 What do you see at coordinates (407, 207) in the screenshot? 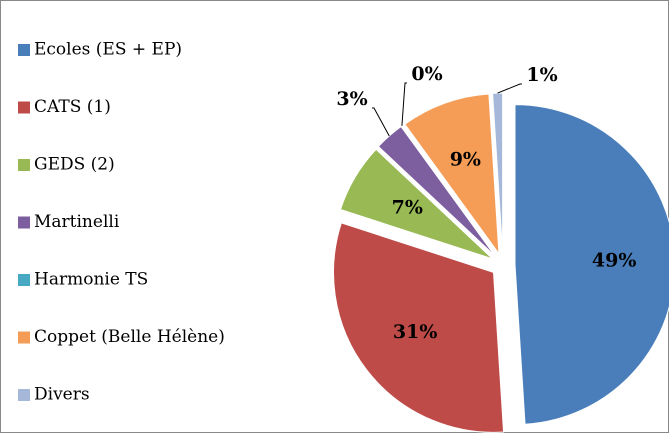
I see `data-label: 7%` at bounding box center [407, 207].